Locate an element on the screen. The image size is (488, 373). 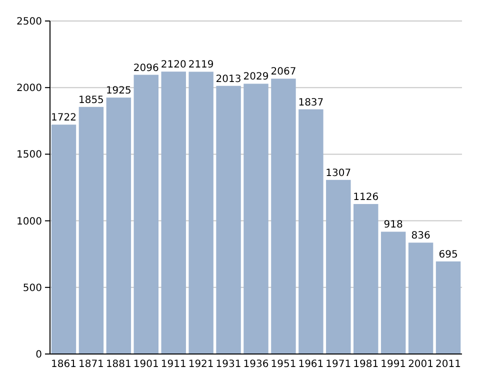
data-label: 1837 is located at coordinates (311, 102).